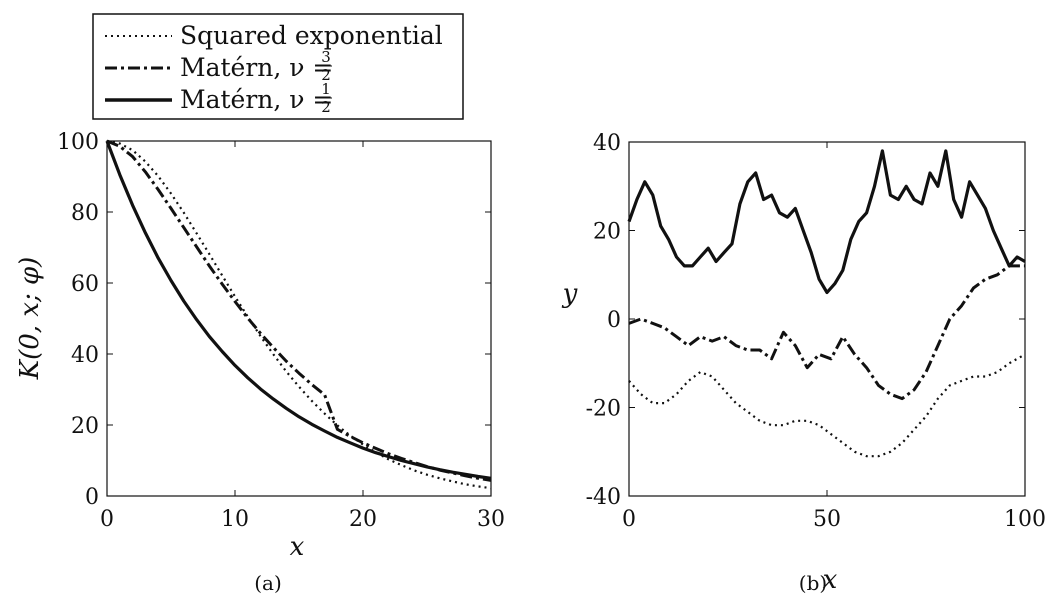 The width and height of the screenshot is (1063, 599). Describe the element at coordinates (607, 232) in the screenshot. I see `panel-b-ytick-label: 20` at that location.